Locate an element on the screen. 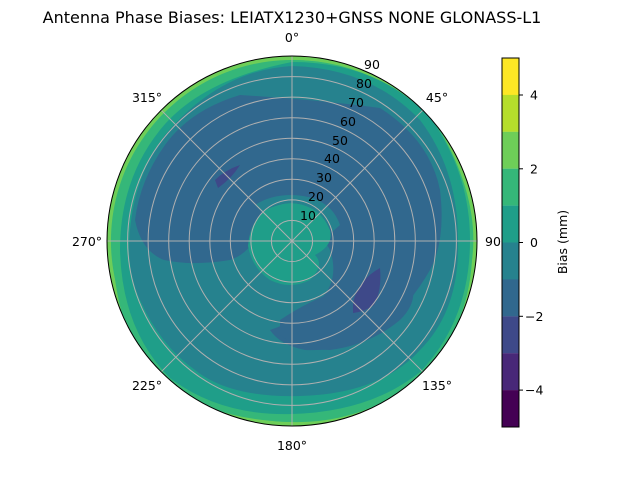 Image resolution: width=640 pixels, height=480 pixels. colorbar-tick-0: 0 is located at coordinates (534, 242).